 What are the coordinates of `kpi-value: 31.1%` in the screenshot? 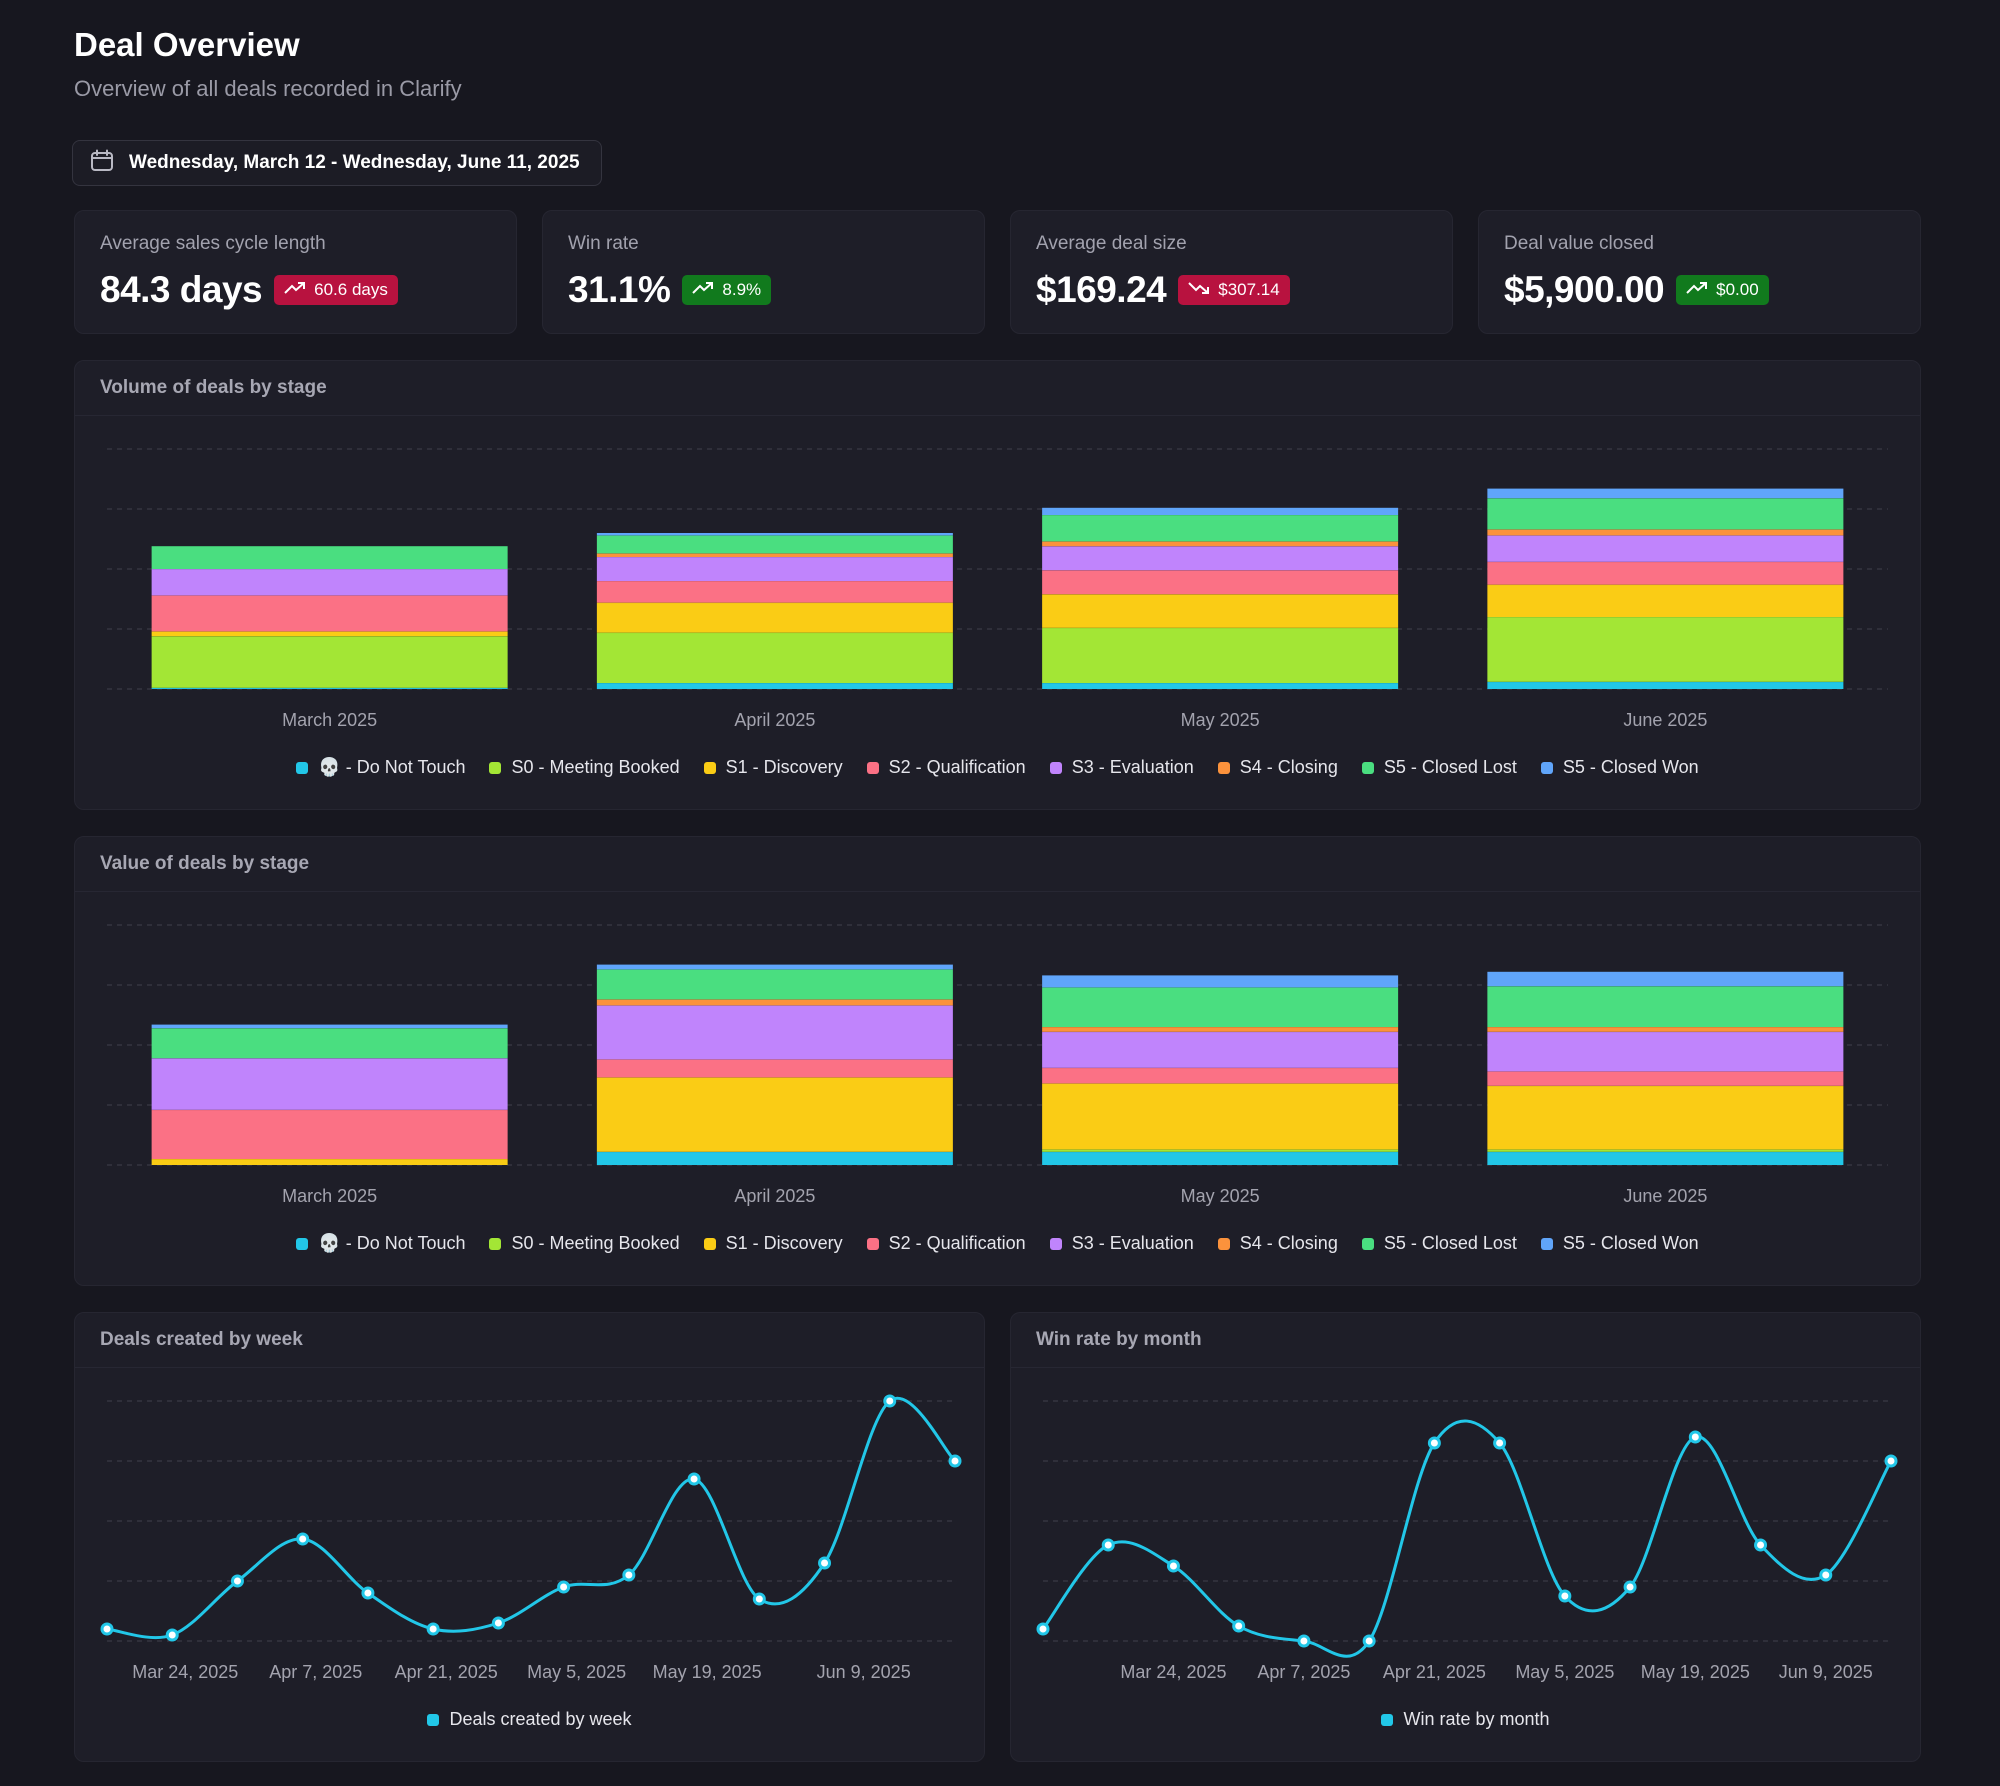 It's located at (619, 289).